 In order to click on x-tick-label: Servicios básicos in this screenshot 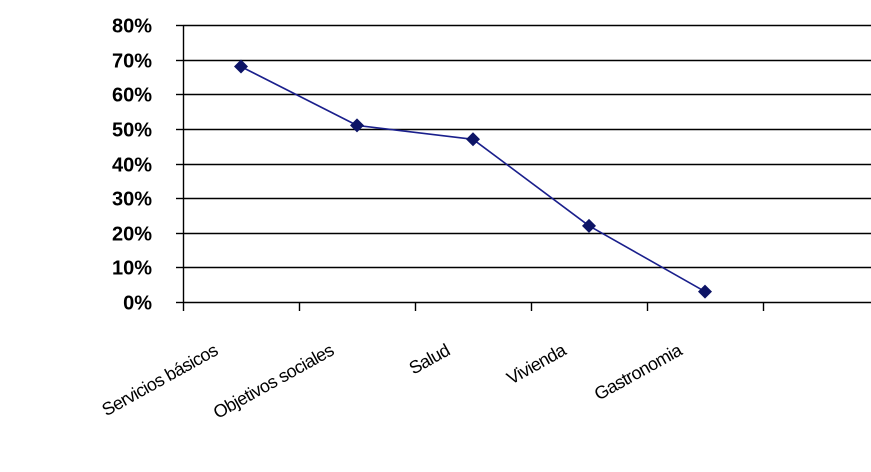, I will do `click(160, 380)`.